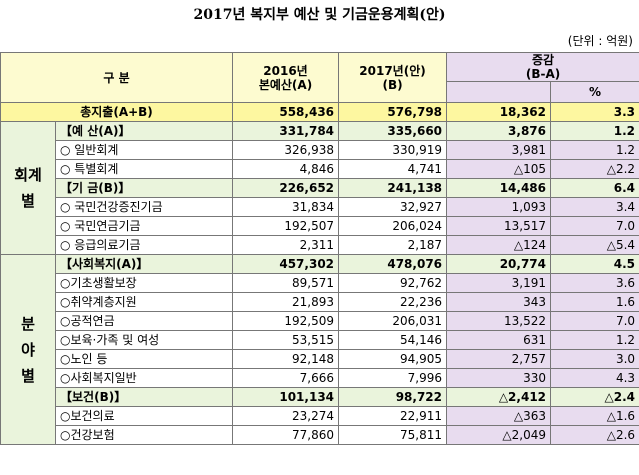  I want to click on row-label: ○ 응급의료기금, so click(144, 245).